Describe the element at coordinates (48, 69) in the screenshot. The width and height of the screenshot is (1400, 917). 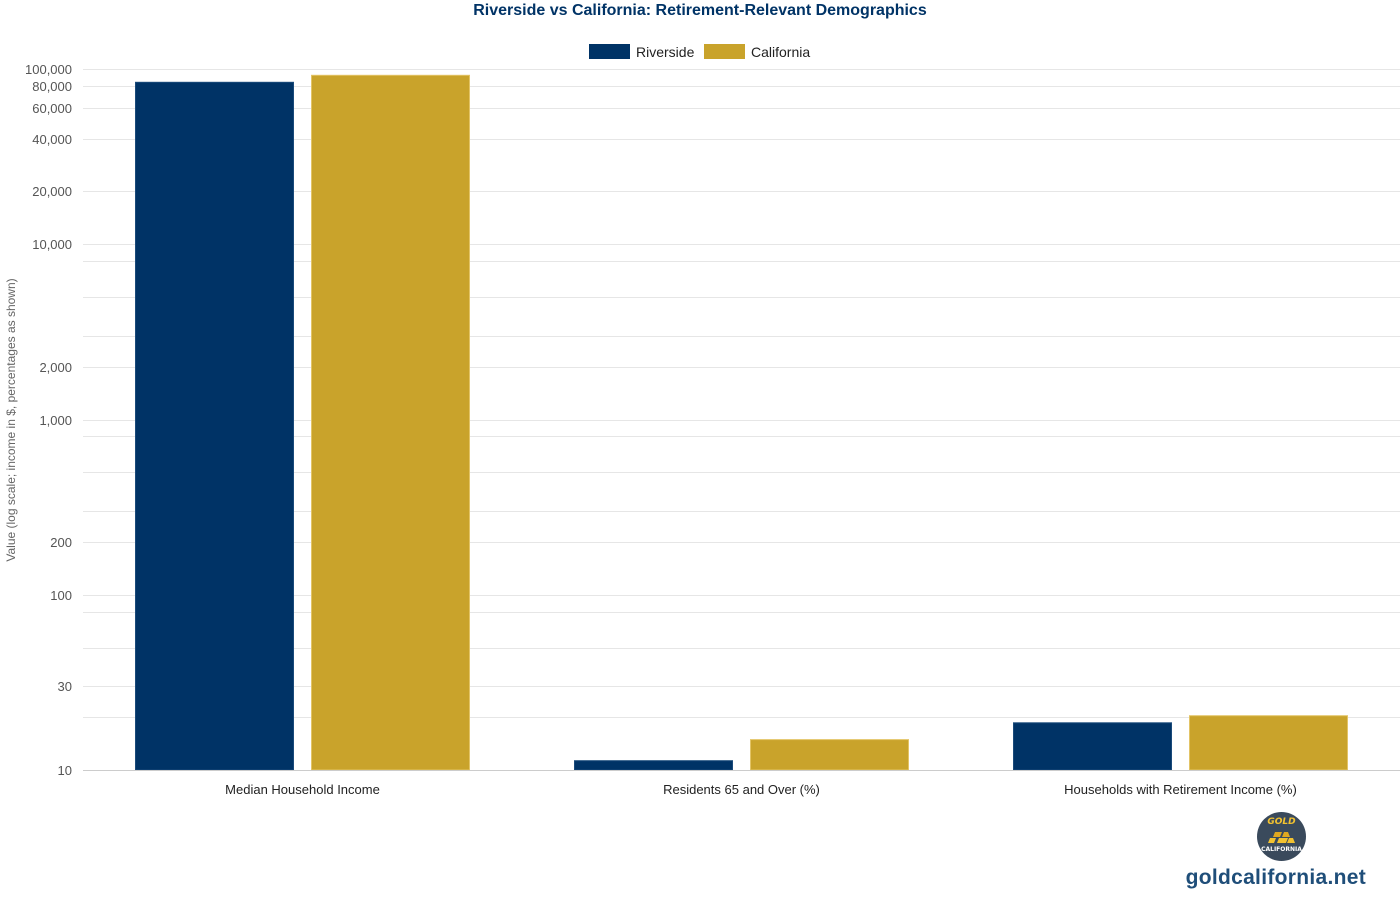
I see `y-tick-label: 100,000` at that location.